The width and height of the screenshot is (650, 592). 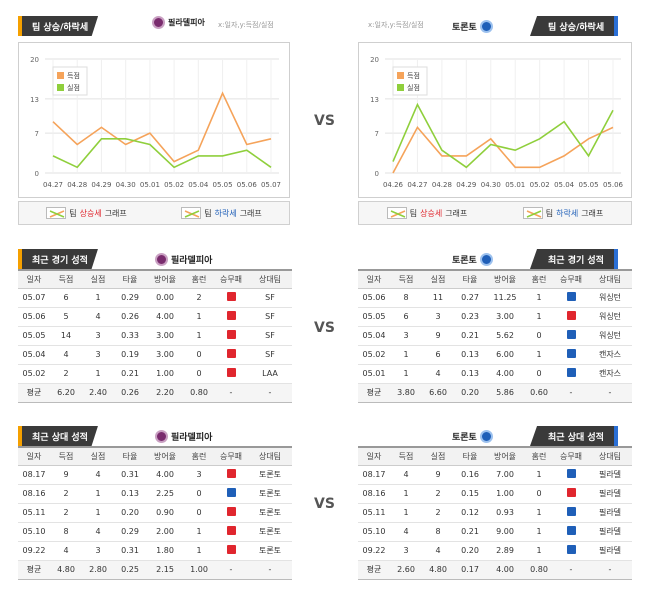 I want to click on table-row: 09.22 4 3 0.31 1.80 1 토론토, so click(x=155, y=551).